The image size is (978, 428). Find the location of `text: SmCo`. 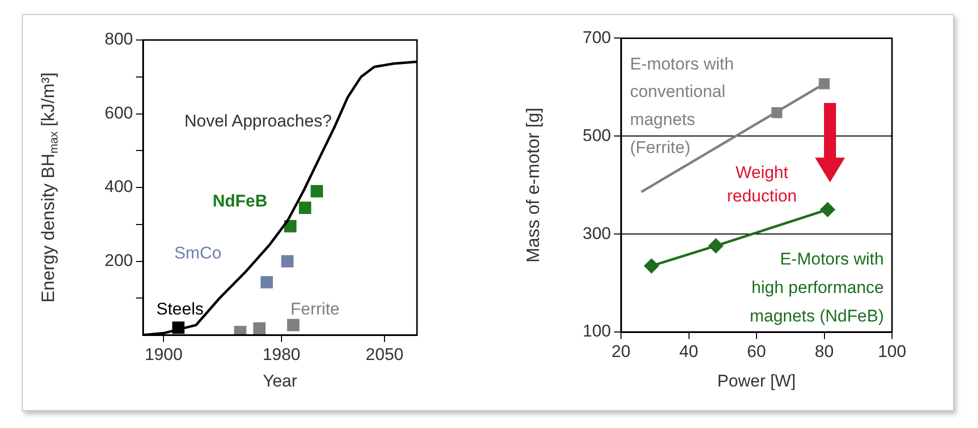

text: SmCo is located at coordinates (198, 253).